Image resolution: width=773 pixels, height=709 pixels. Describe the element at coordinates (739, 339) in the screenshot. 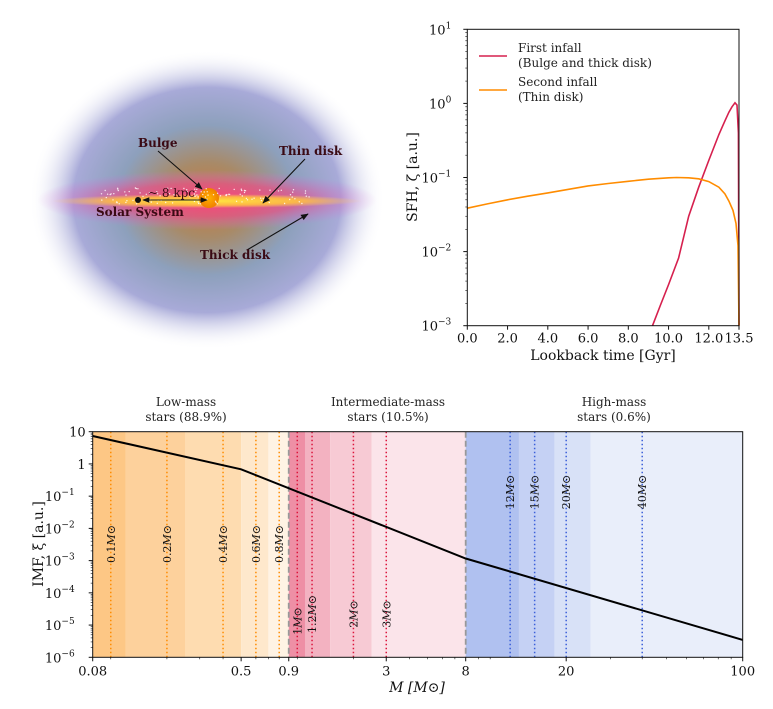

I see `sfh-x-tick-label: 13.5` at that location.